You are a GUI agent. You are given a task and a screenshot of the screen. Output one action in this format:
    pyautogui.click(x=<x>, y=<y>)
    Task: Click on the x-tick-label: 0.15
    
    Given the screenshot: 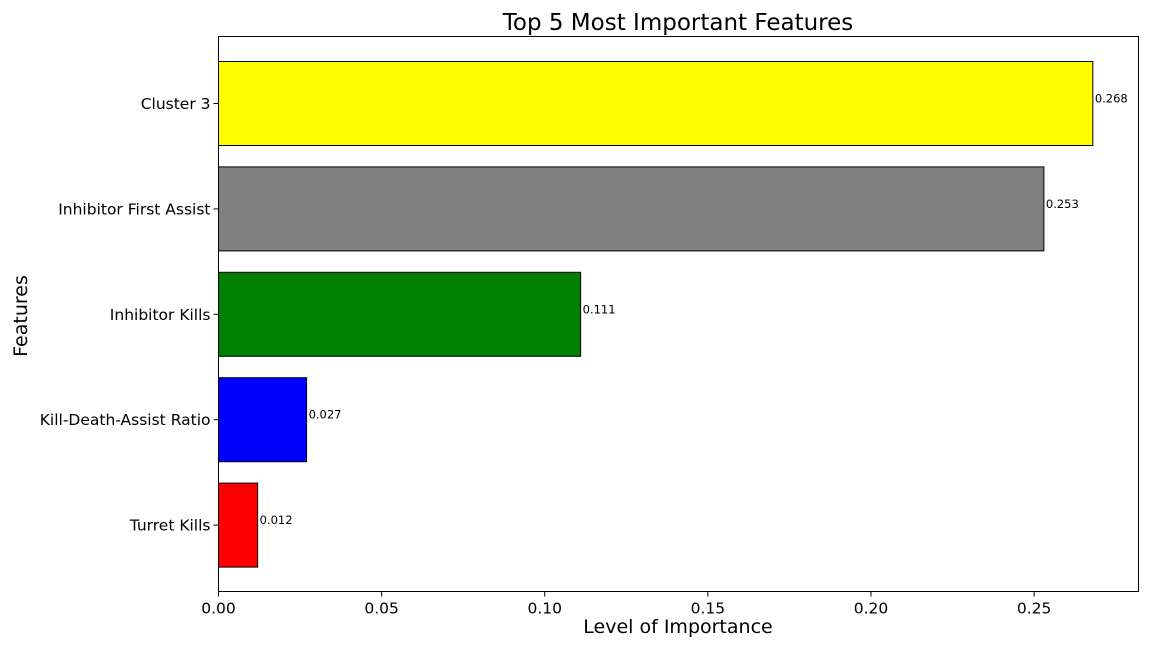 What is the action you would take?
    pyautogui.click(x=708, y=609)
    